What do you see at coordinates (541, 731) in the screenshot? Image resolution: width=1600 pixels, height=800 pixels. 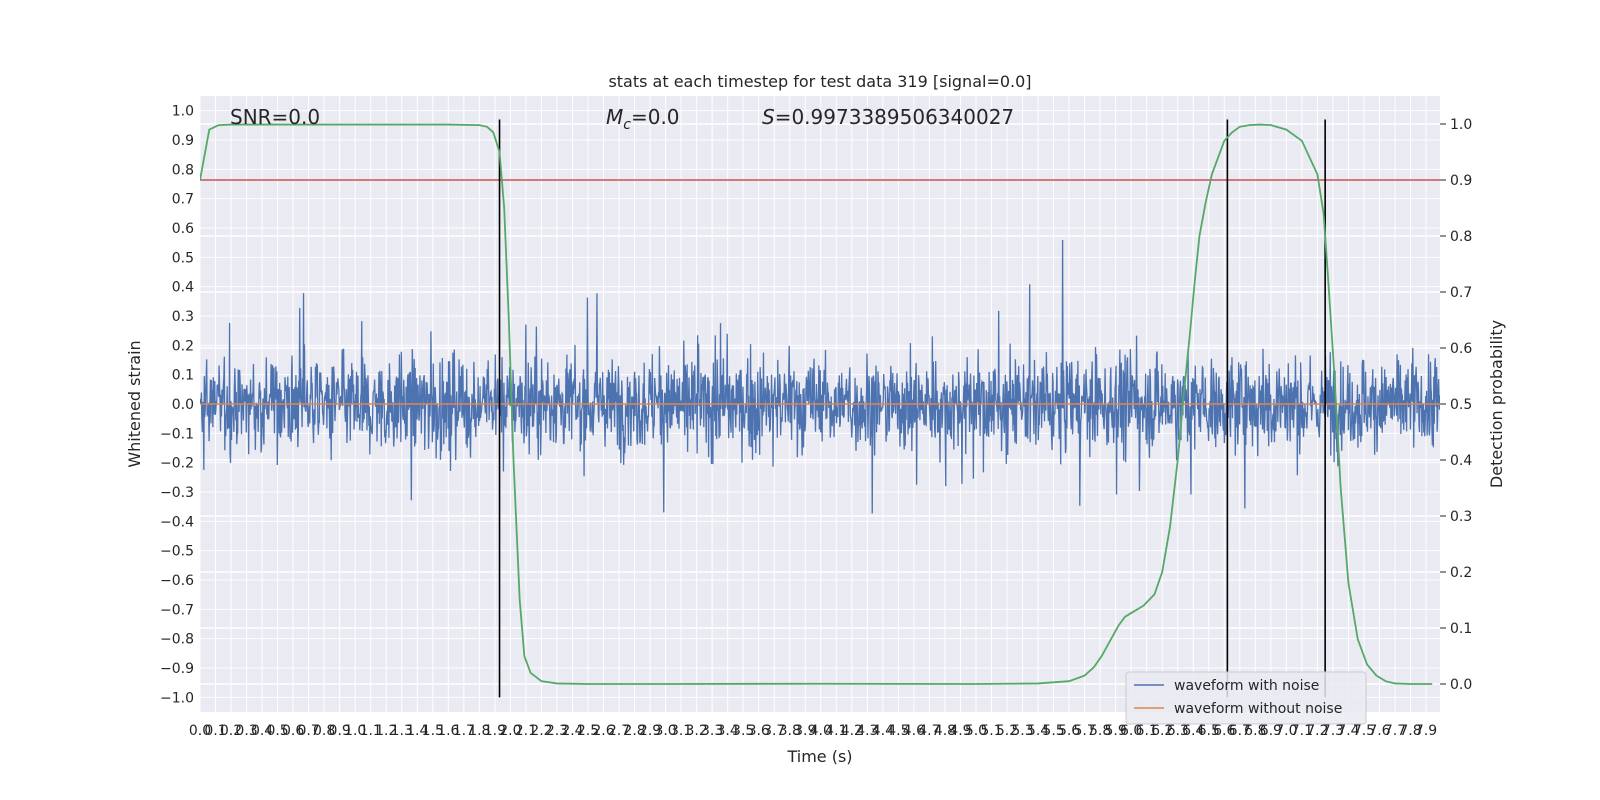 I see `x-tick-label: 2.2` at bounding box center [541, 731].